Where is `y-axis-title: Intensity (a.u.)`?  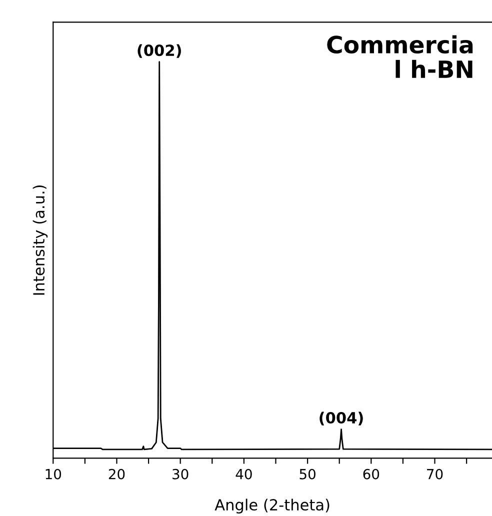 y-axis-title: Intensity (a.u.) is located at coordinates (40, 240).